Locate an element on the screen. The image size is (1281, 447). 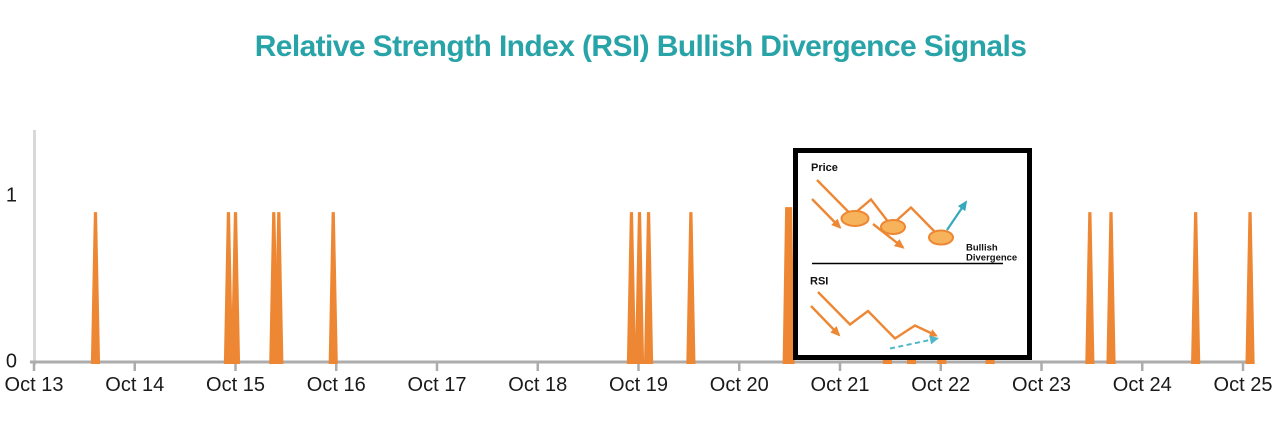
x-tick-label: Oct 19 is located at coordinates (638, 385).